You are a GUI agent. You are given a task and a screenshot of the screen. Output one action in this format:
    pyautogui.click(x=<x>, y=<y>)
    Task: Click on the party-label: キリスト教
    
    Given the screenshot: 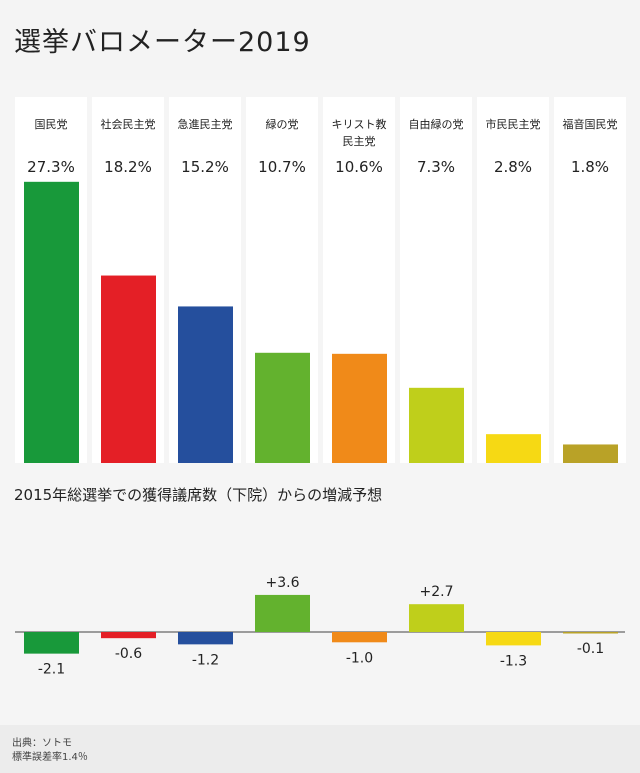 What is the action you would take?
    pyautogui.click(x=359, y=124)
    